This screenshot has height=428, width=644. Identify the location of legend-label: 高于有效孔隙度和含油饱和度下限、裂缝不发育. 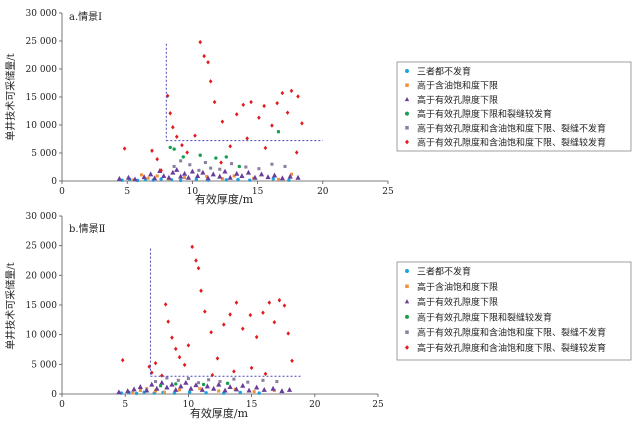
(511, 333).